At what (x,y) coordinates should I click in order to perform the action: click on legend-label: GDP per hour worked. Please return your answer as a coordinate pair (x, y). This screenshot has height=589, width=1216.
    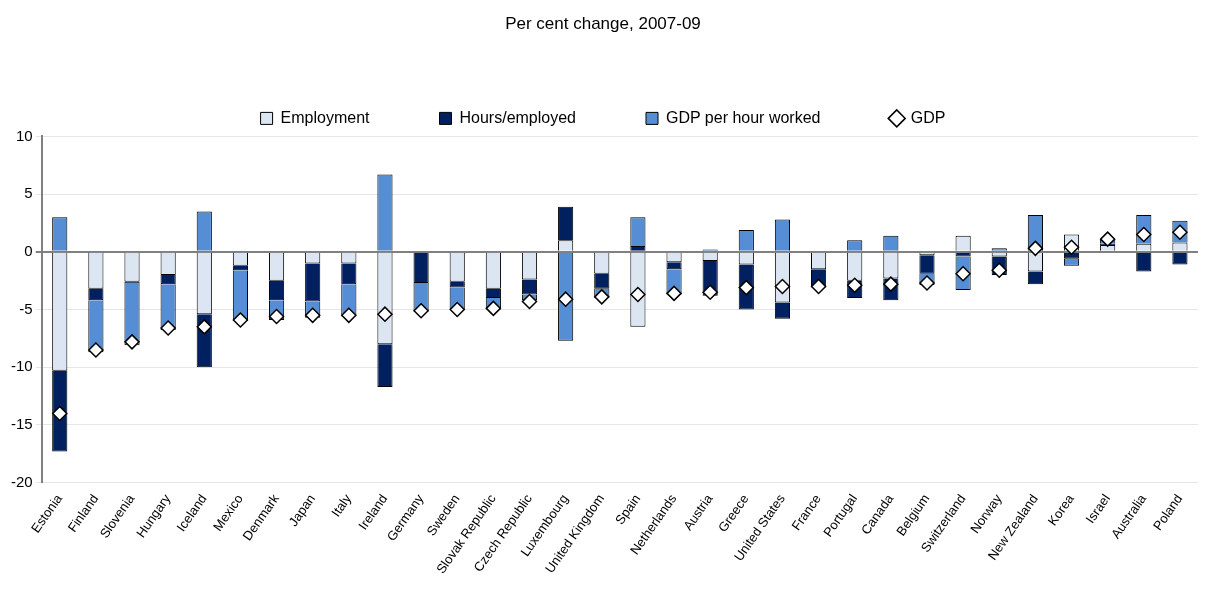
    Looking at the image, I should click on (743, 117).